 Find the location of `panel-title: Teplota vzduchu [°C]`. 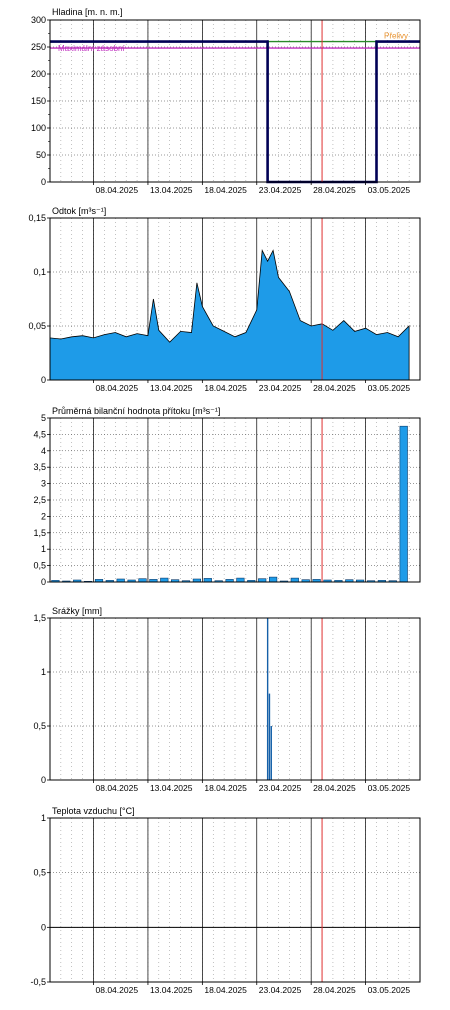

panel-title: Teplota vzduchu [°C] is located at coordinates (93, 811).